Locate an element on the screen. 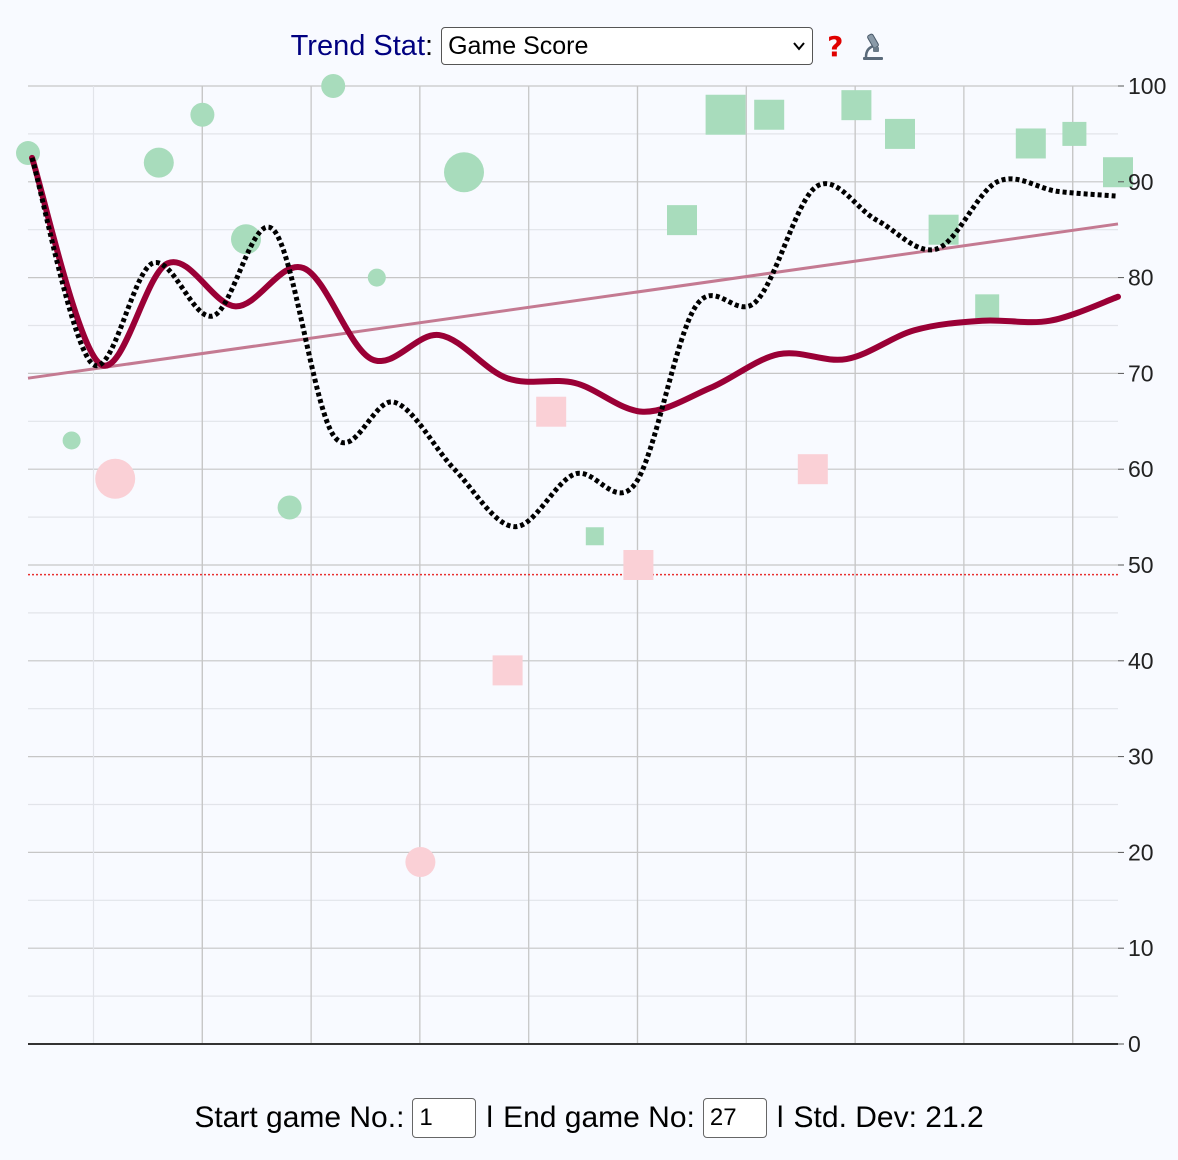 The width and height of the screenshot is (1178, 1160). y-tick-label: 10 is located at coordinates (1141, 948).